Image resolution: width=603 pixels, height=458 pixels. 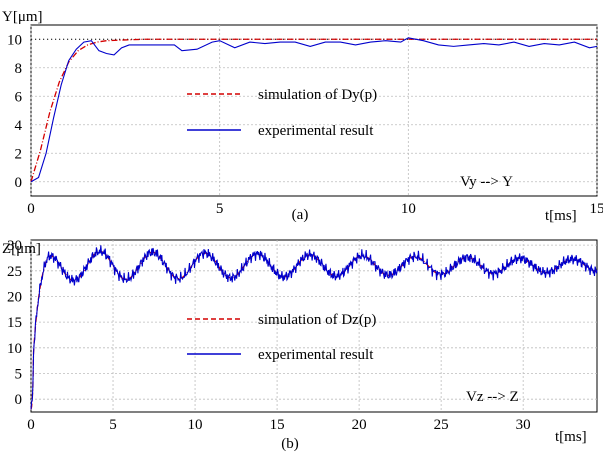 I want to click on chart-b-legend-exp-label: experimental result, so click(x=316, y=355).